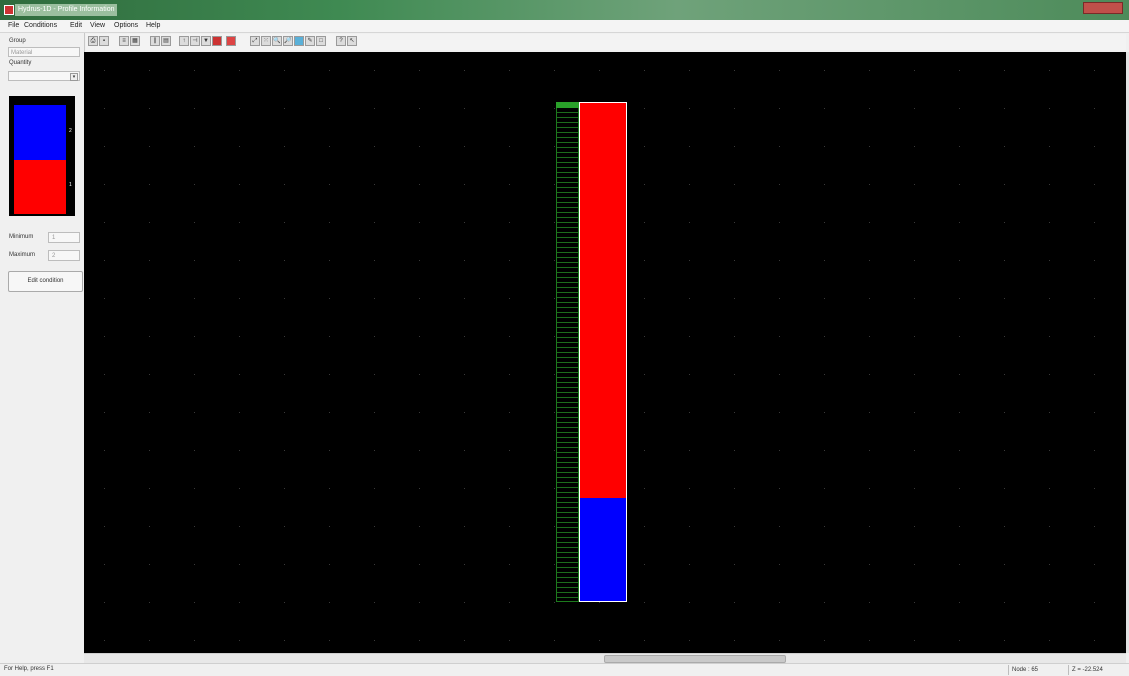 This screenshot has height=676, width=1129. I want to click on zoom-window-icon, so click(299, 41).